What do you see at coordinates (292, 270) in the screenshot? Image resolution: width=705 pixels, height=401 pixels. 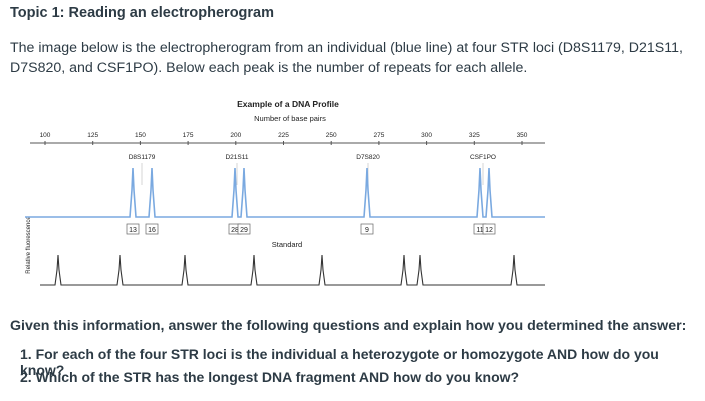 I see `standard-trace` at bounding box center [292, 270].